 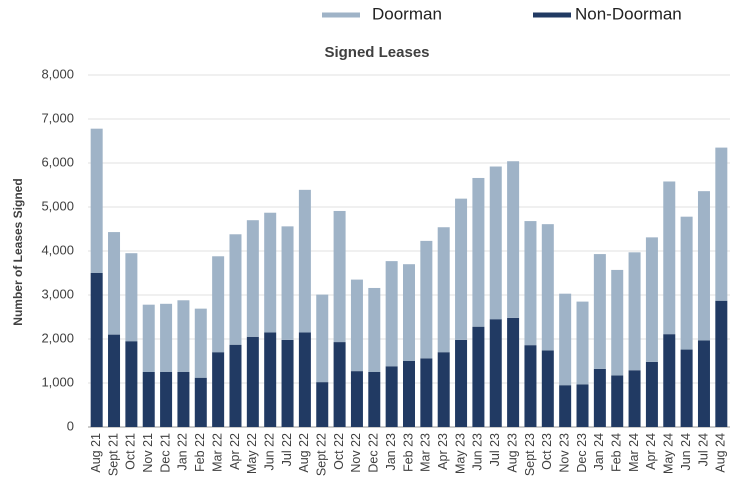 I want to click on x-tick-label: Sept 21, so click(x=113, y=454).